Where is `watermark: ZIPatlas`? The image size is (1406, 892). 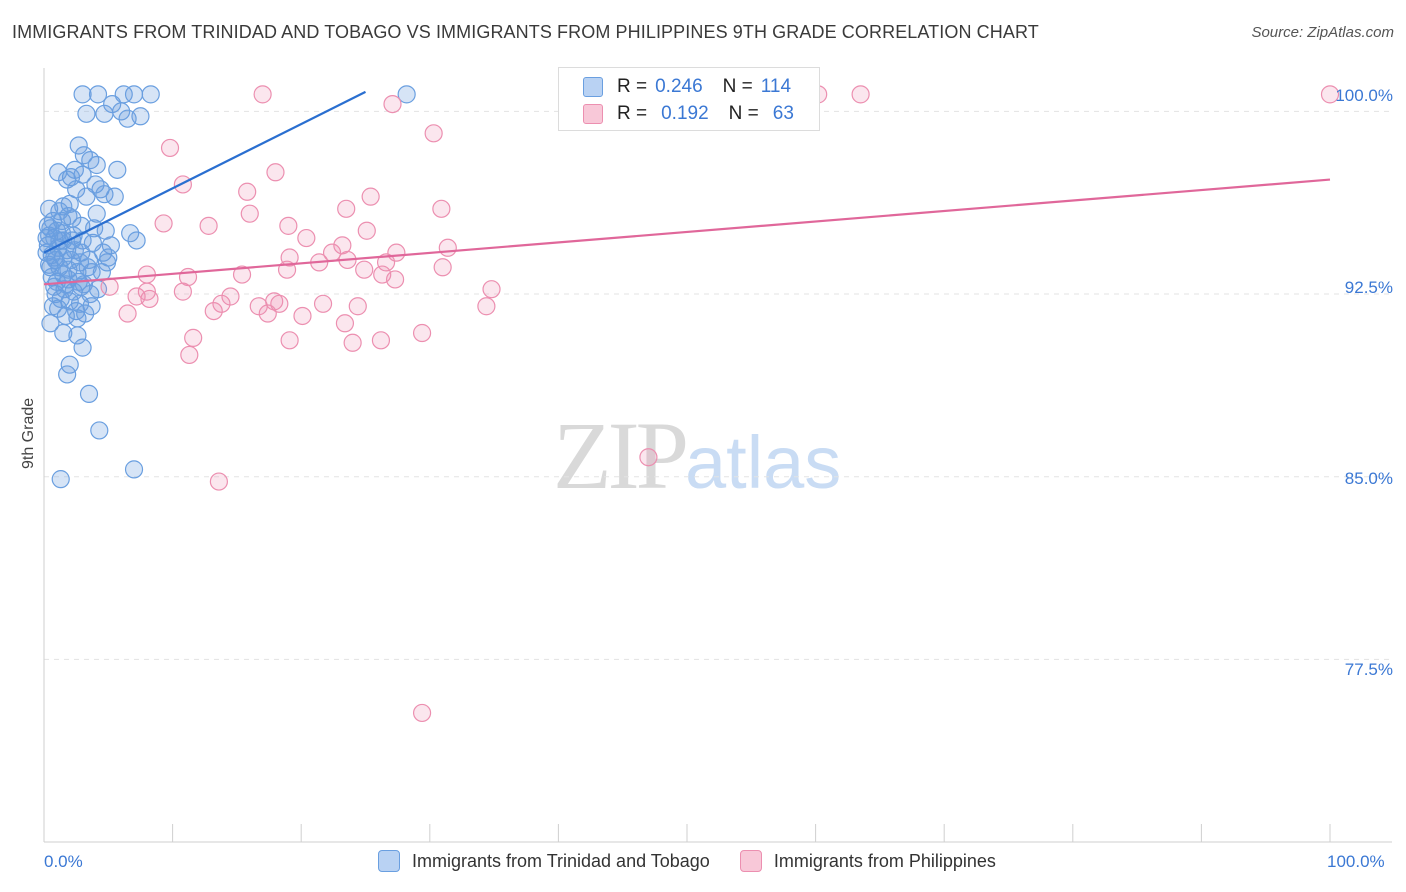
watermark: ZIPatlas is located at coordinates (697, 455).